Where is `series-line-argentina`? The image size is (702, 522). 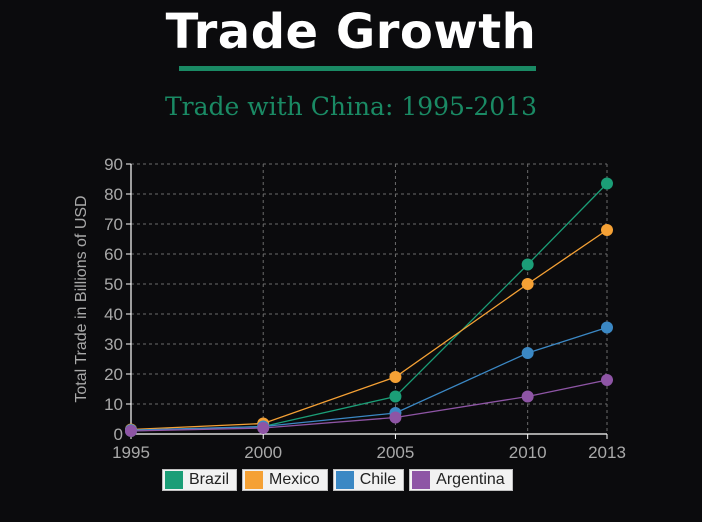
series-line-argentina is located at coordinates (369, 405).